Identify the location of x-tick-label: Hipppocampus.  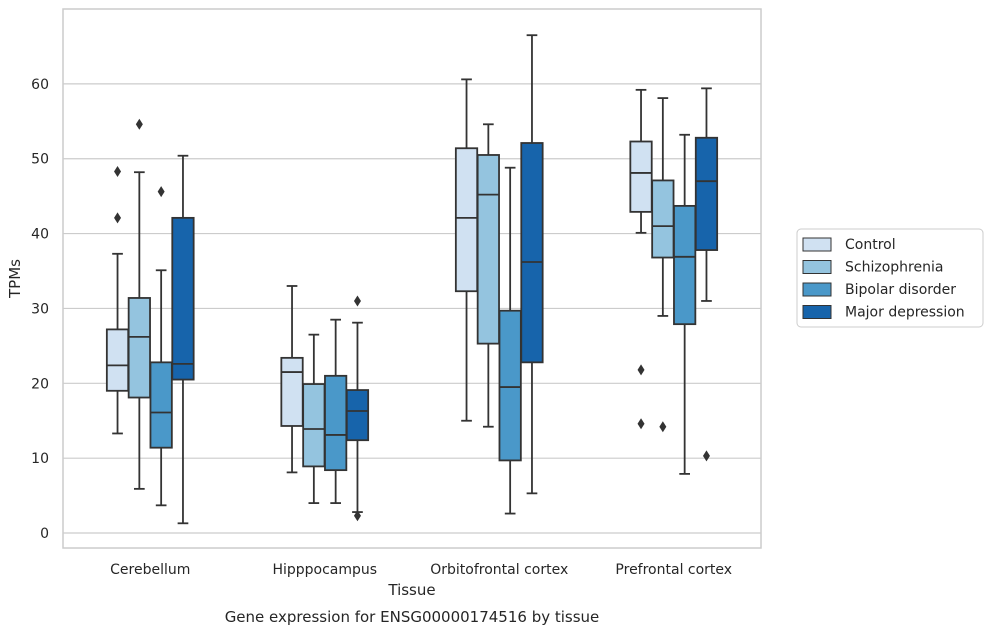
(324, 570).